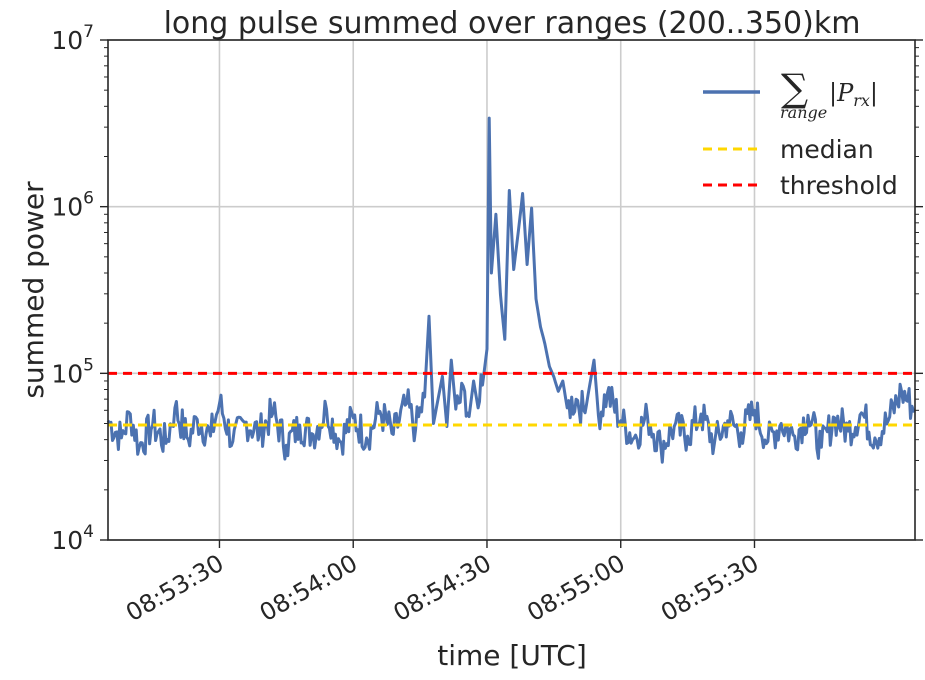 The width and height of the screenshot is (925, 680). What do you see at coordinates (88, 365) in the screenshot?
I see `y-tick-exp-1: 5` at bounding box center [88, 365].